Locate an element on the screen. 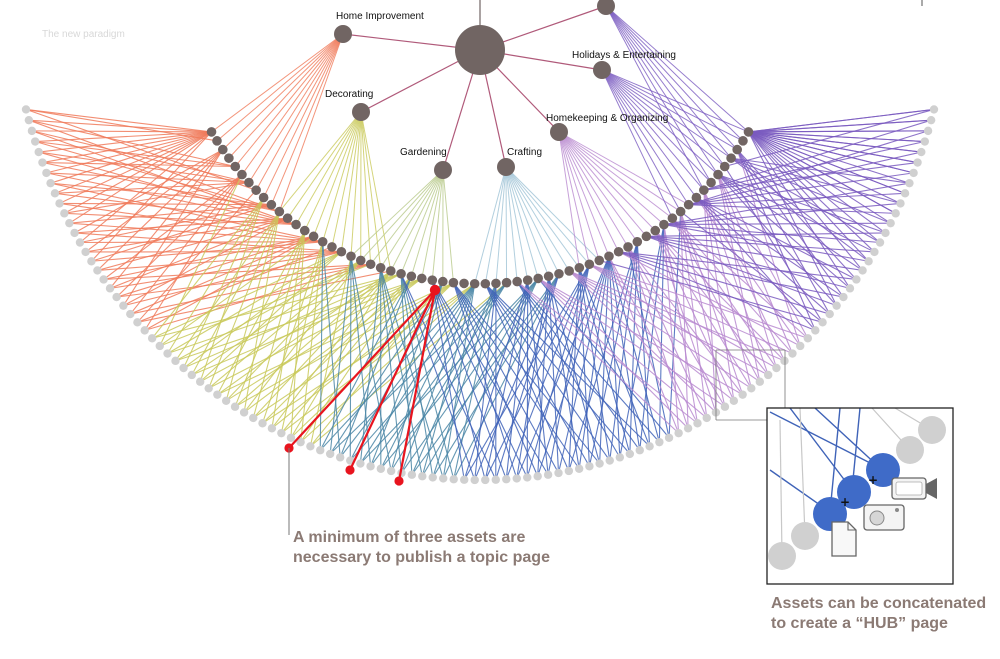 The height and width of the screenshot is (659, 1000). document-icon is located at coordinates (844, 539).